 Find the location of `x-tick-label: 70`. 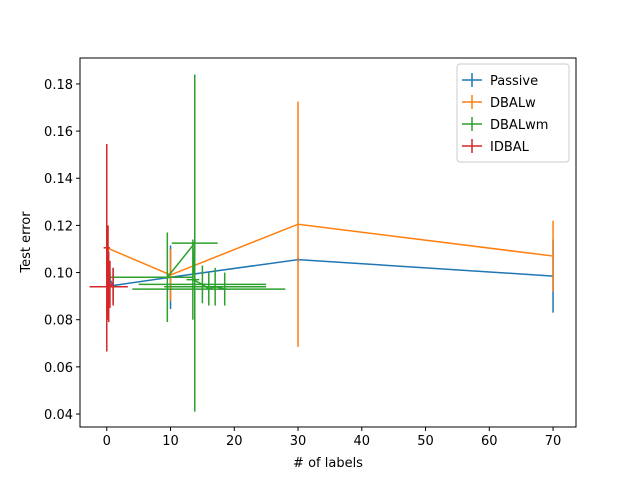

x-tick-label: 70 is located at coordinates (553, 441).